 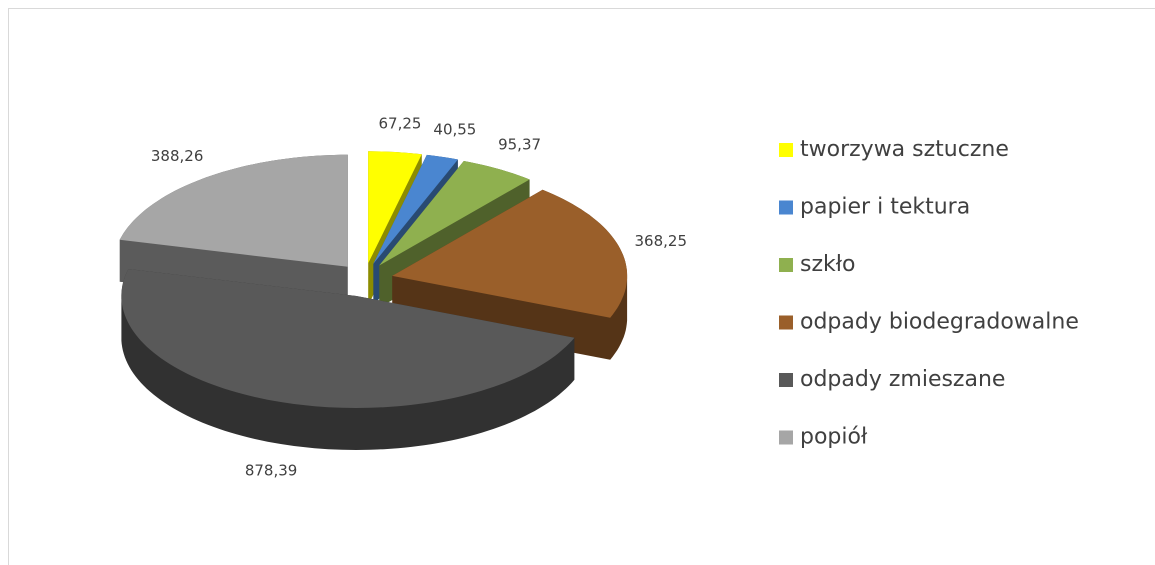 What do you see at coordinates (271, 471) in the screenshot?
I see `data-label: 878,39` at bounding box center [271, 471].